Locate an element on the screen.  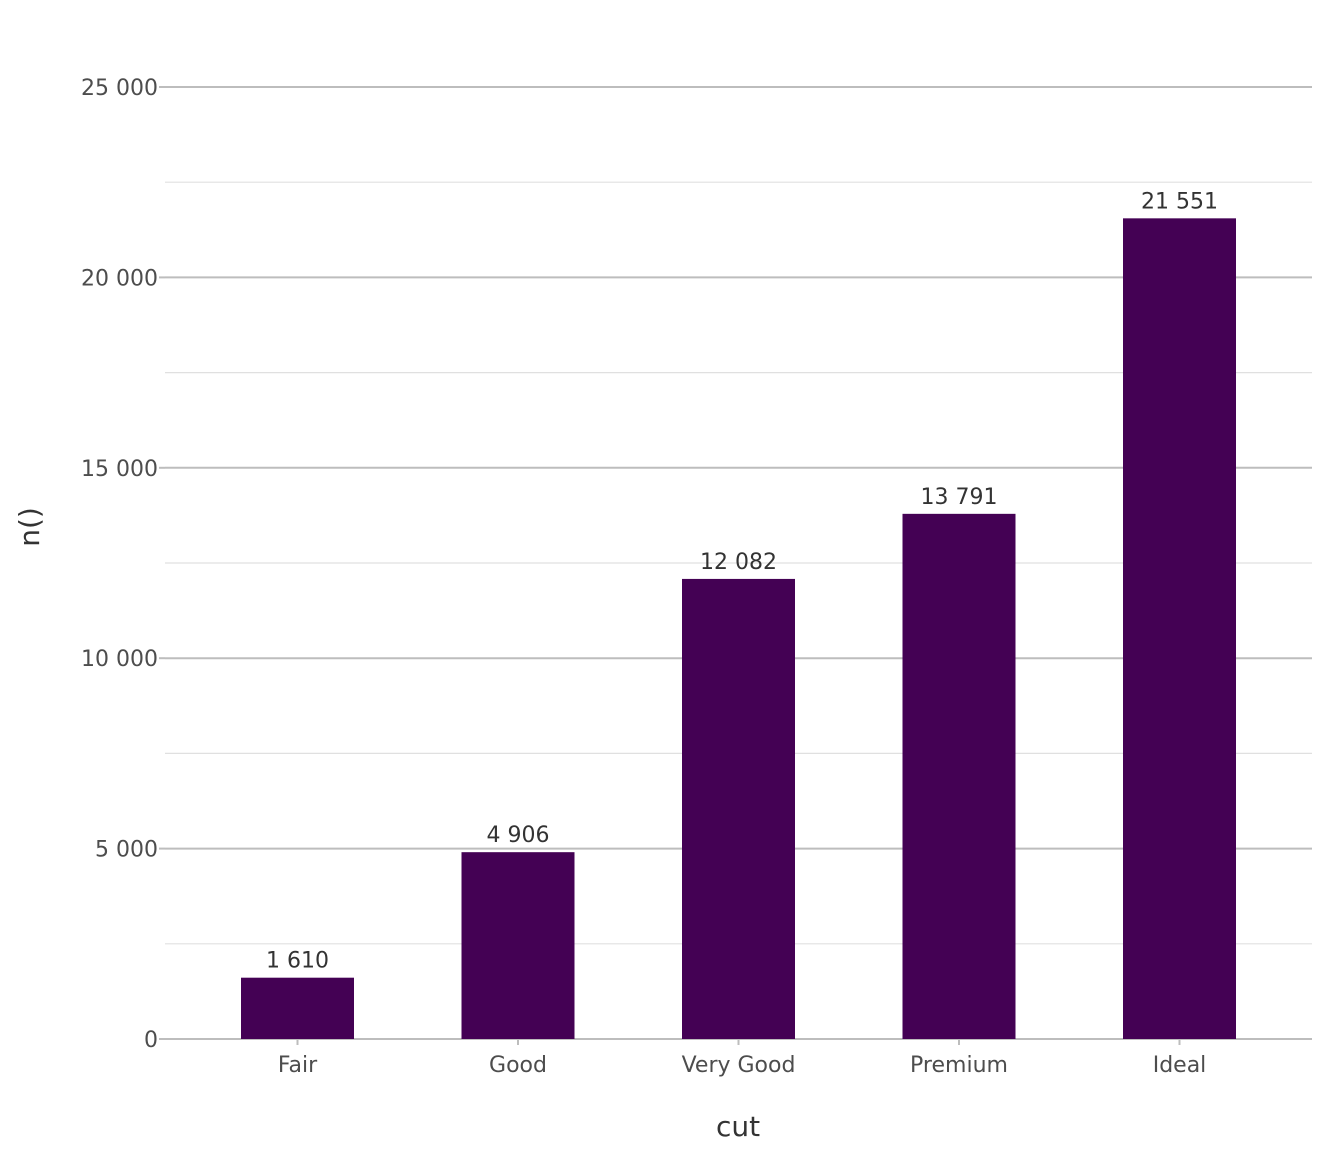
data-label: 4 906 is located at coordinates (518, 835).